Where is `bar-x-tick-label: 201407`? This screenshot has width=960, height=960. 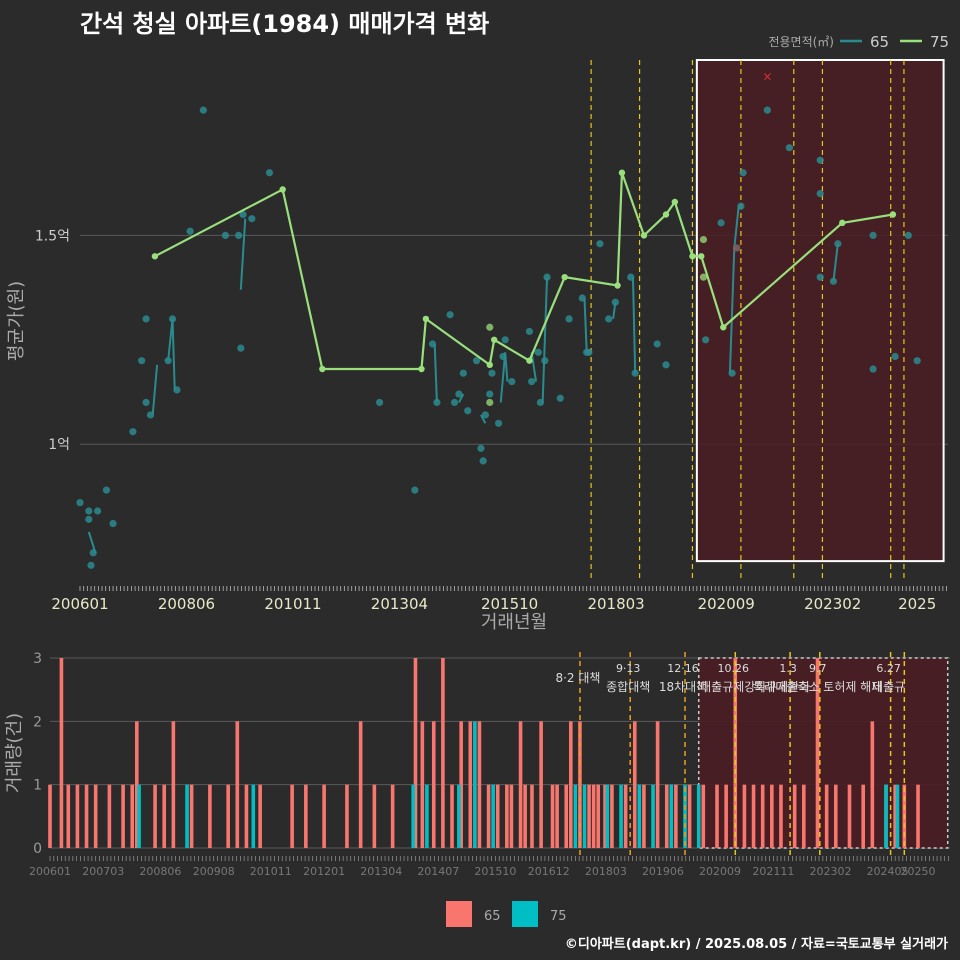
bar-x-tick-label: 201407 is located at coordinates (438, 871).